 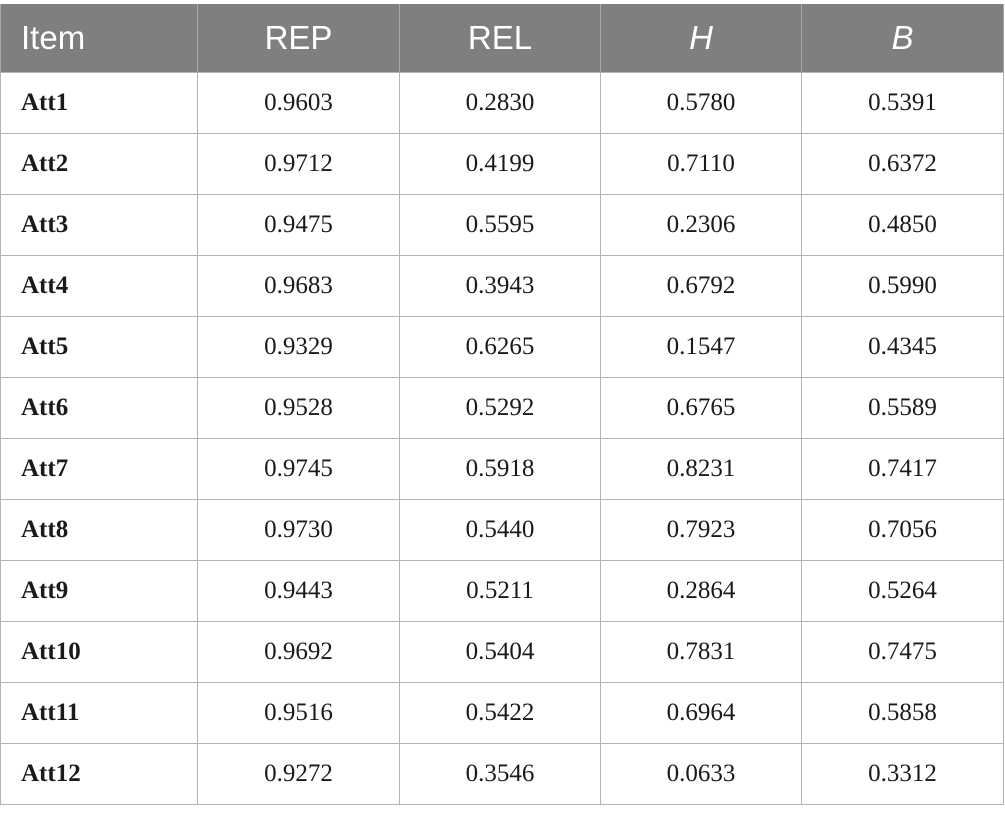 I want to click on row-item-label: Att11, so click(x=99, y=713).